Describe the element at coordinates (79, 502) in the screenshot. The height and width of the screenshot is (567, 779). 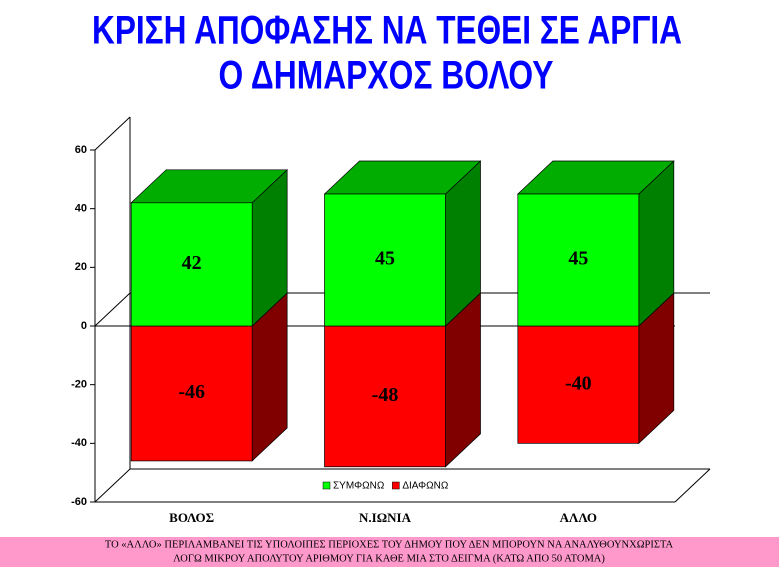
I see `y-tick-label: -60` at that location.